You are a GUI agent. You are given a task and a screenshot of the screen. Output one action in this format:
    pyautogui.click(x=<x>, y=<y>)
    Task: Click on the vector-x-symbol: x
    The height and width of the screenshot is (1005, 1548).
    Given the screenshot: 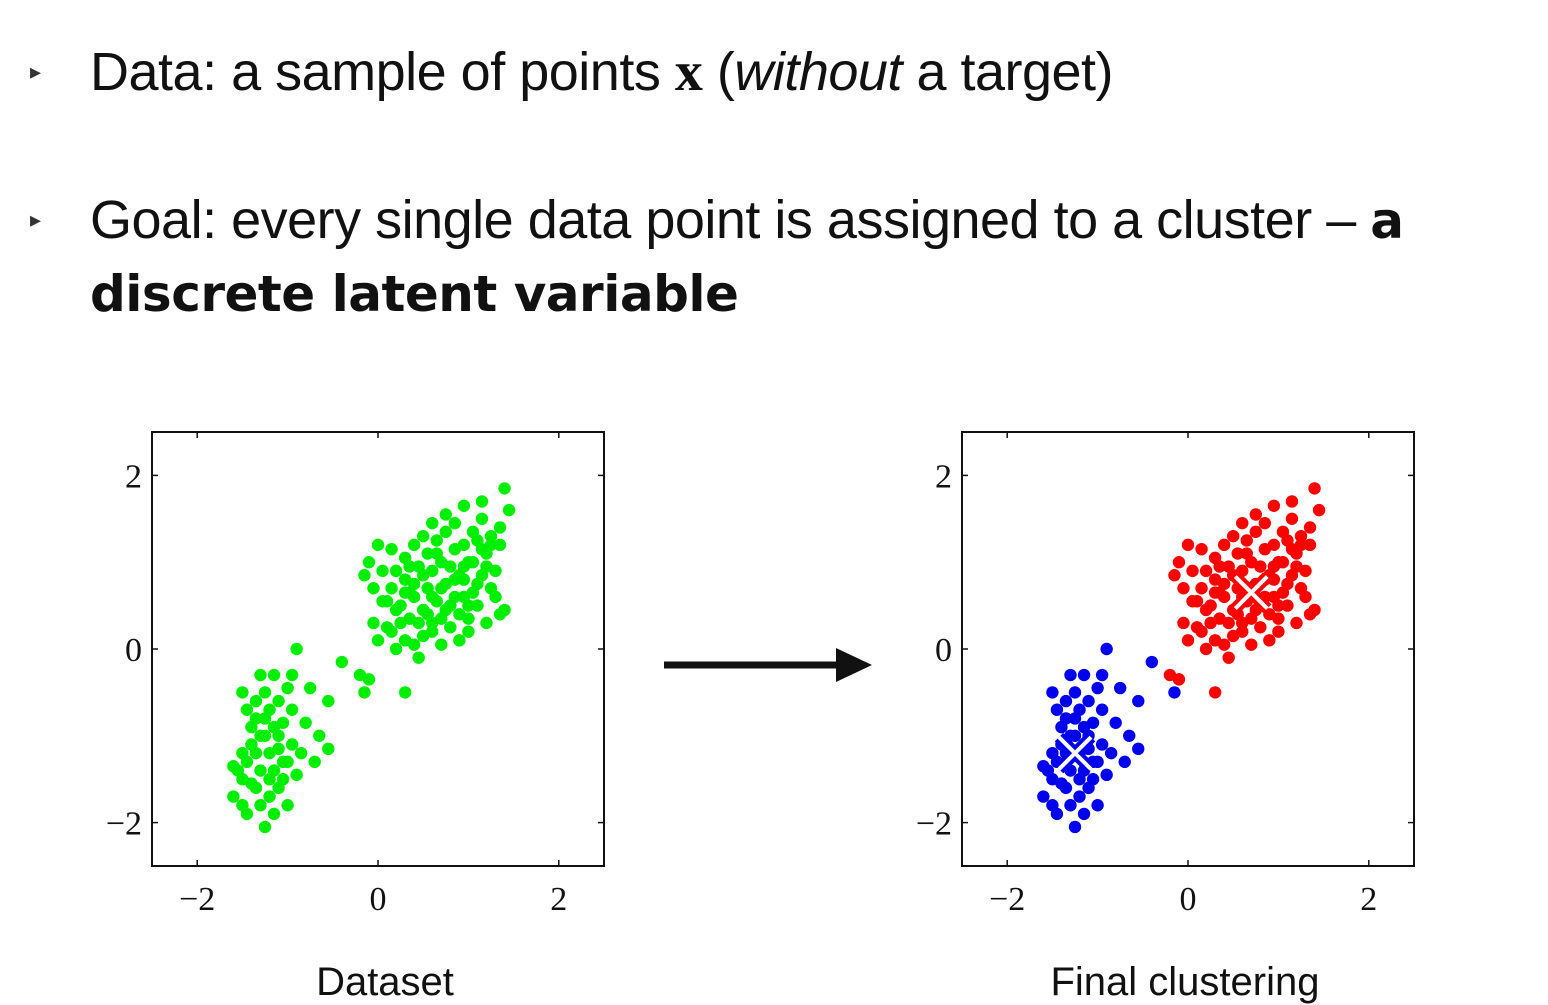 What is the action you would take?
    pyautogui.click(x=688, y=72)
    